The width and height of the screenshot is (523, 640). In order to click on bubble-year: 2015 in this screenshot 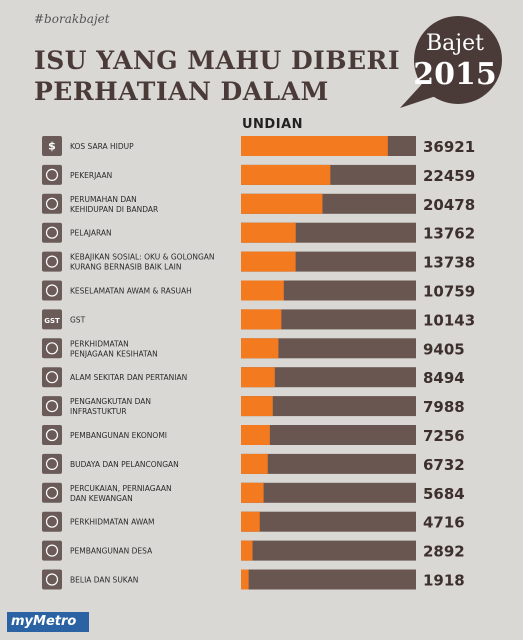, I will do `click(455, 74)`.